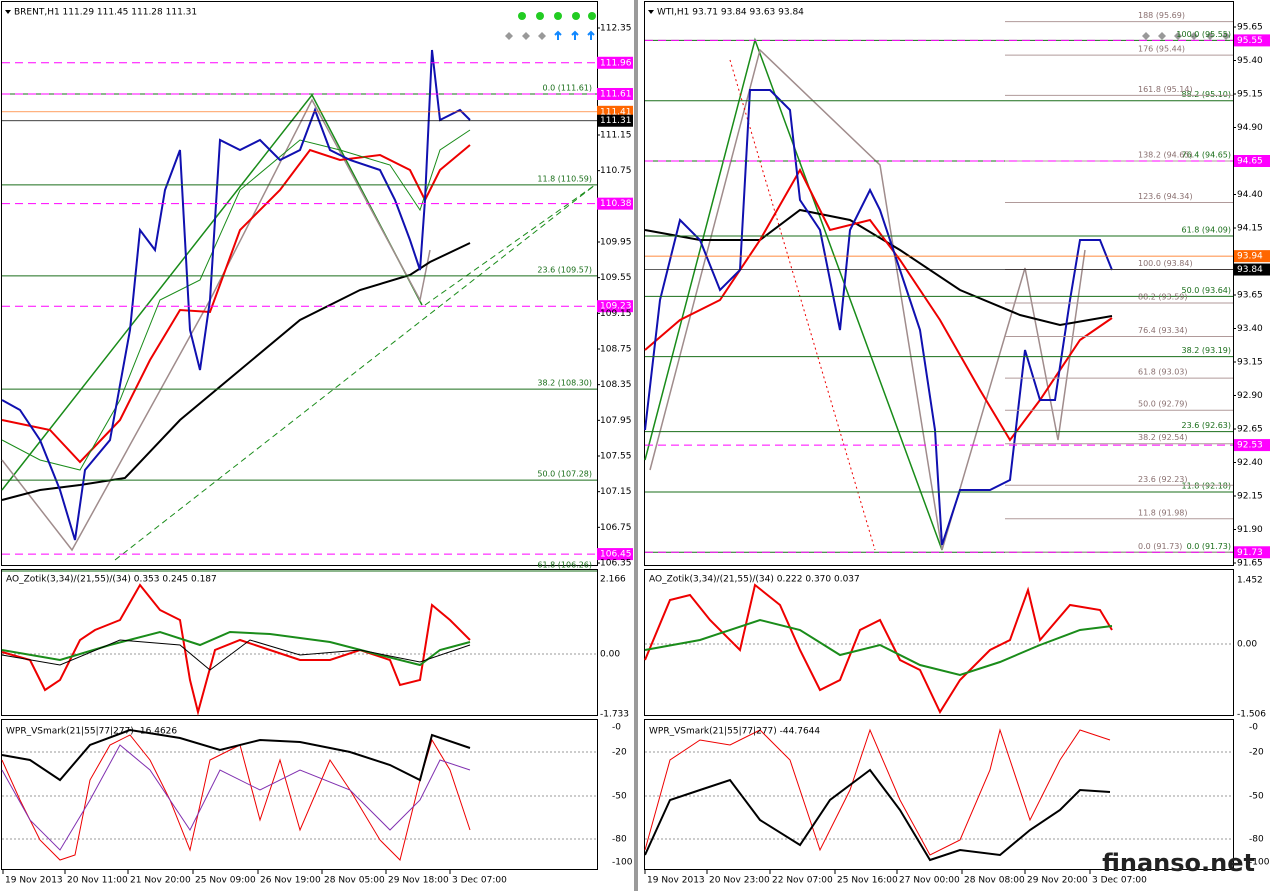  I want to click on fib-label: 61.8 (94.09), so click(1207, 230).